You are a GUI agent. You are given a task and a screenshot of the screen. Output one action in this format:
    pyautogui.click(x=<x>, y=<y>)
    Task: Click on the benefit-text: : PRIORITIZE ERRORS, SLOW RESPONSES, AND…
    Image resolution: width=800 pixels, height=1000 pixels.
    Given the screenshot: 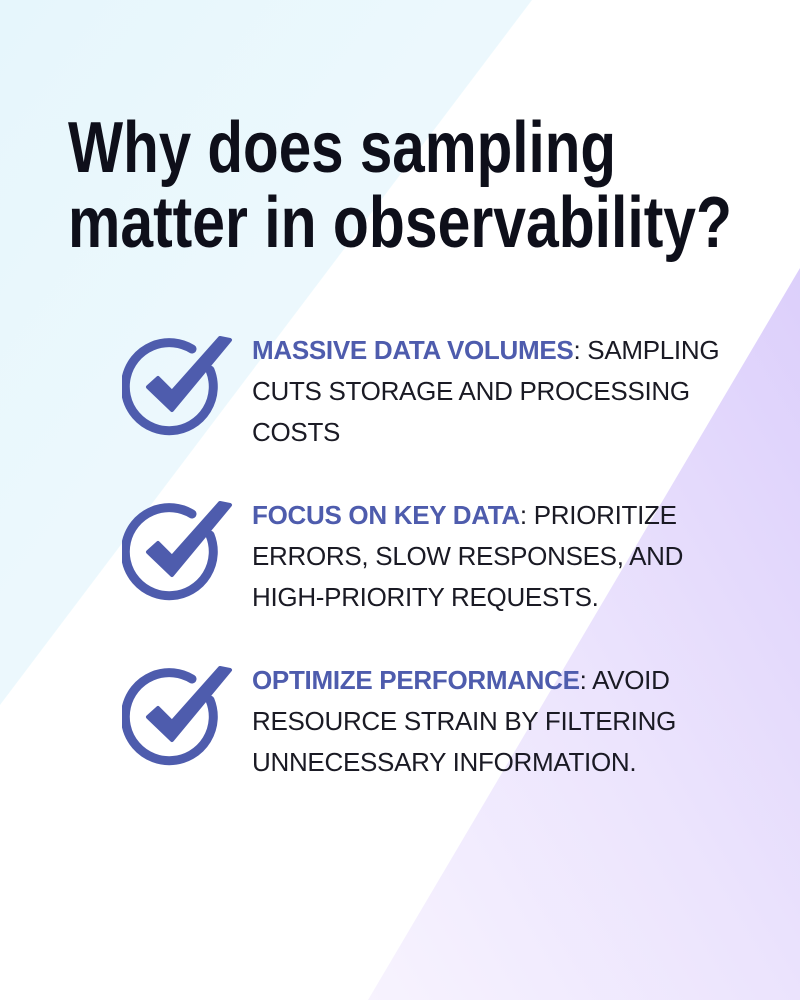 What is the action you would take?
    pyautogui.click(x=468, y=556)
    